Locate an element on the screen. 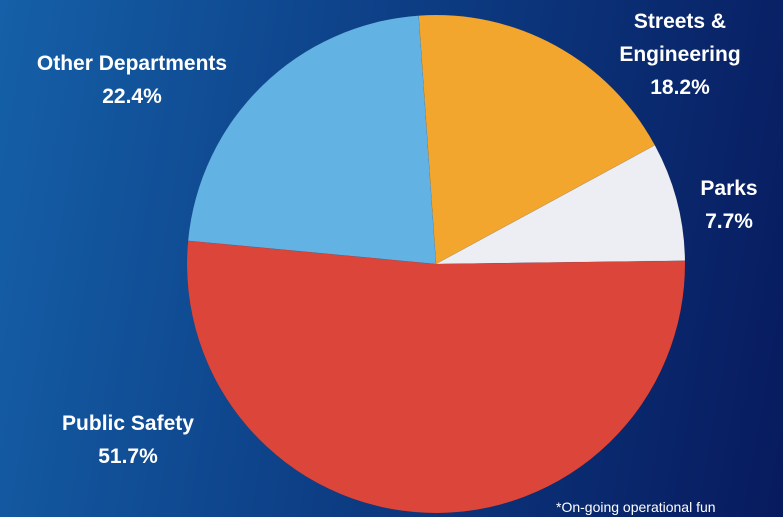 This screenshot has width=783, height=517. slice-value-label: 22.4% is located at coordinates (132, 96).